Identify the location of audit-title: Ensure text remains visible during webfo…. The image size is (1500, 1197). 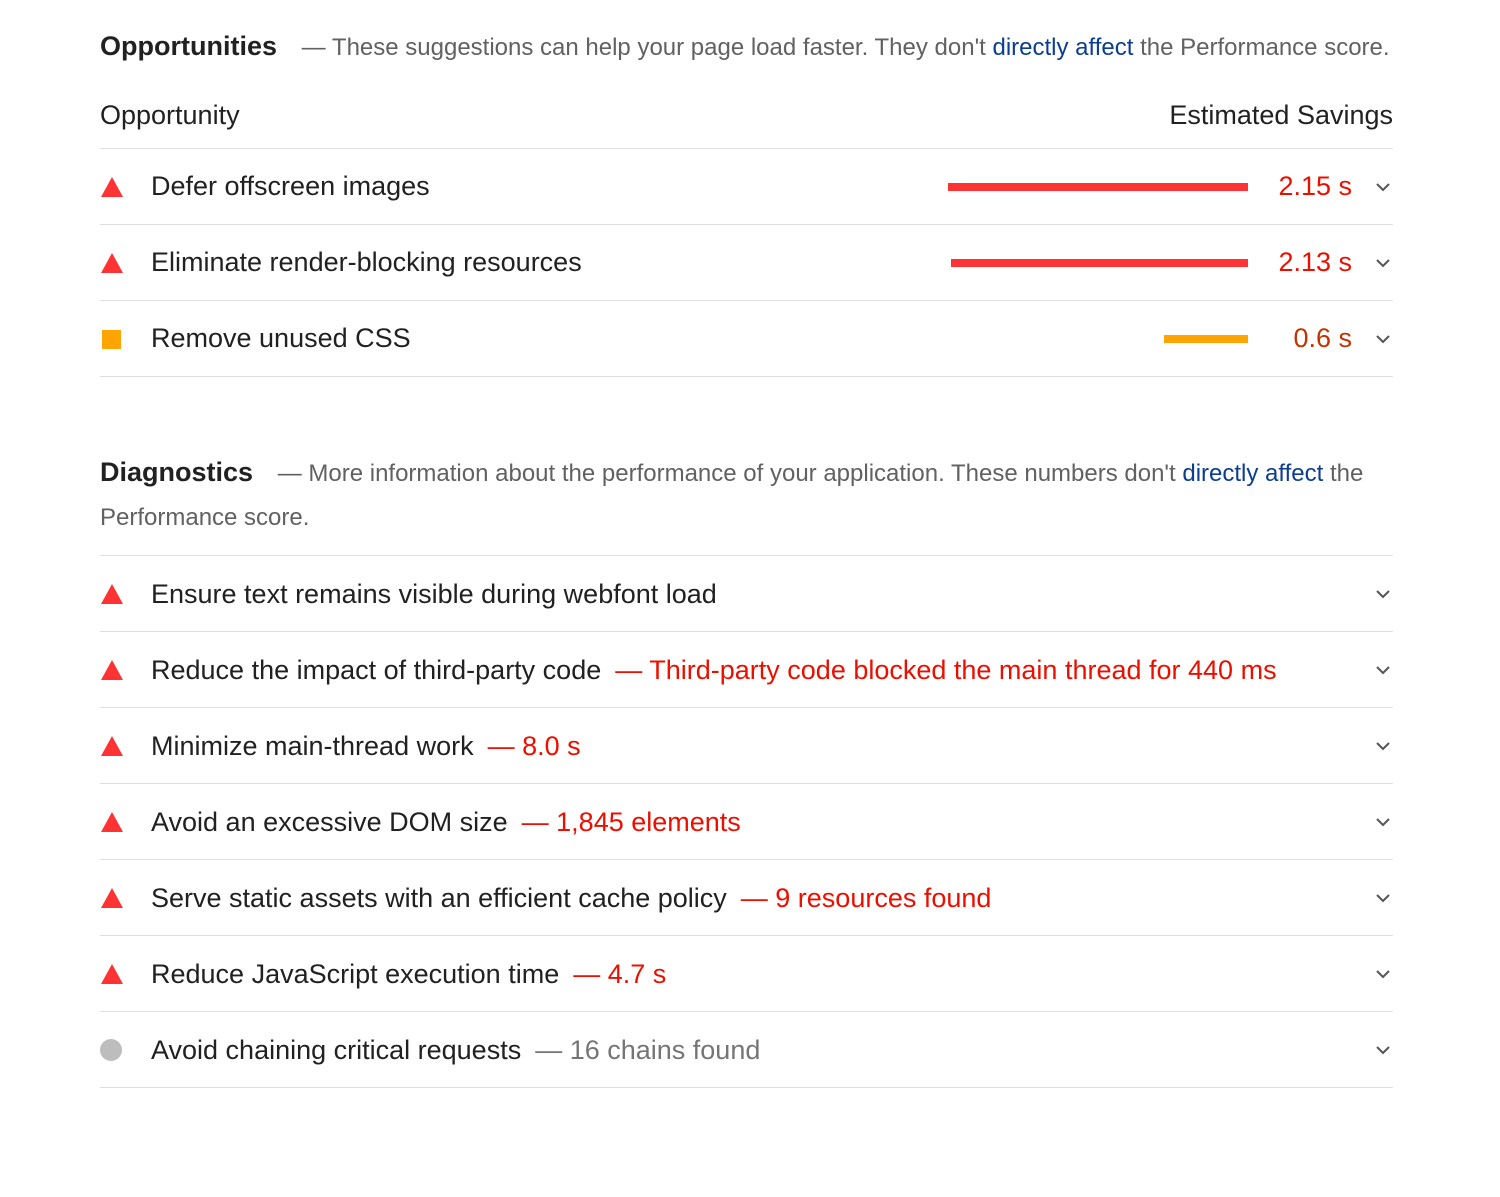
(434, 593).